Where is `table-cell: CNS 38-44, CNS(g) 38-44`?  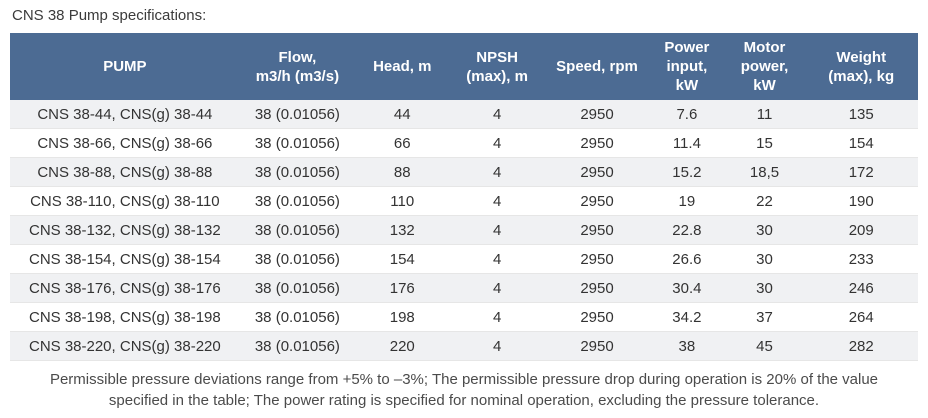
table-cell: CNS 38-44, CNS(g) 38-44 is located at coordinates (125, 114).